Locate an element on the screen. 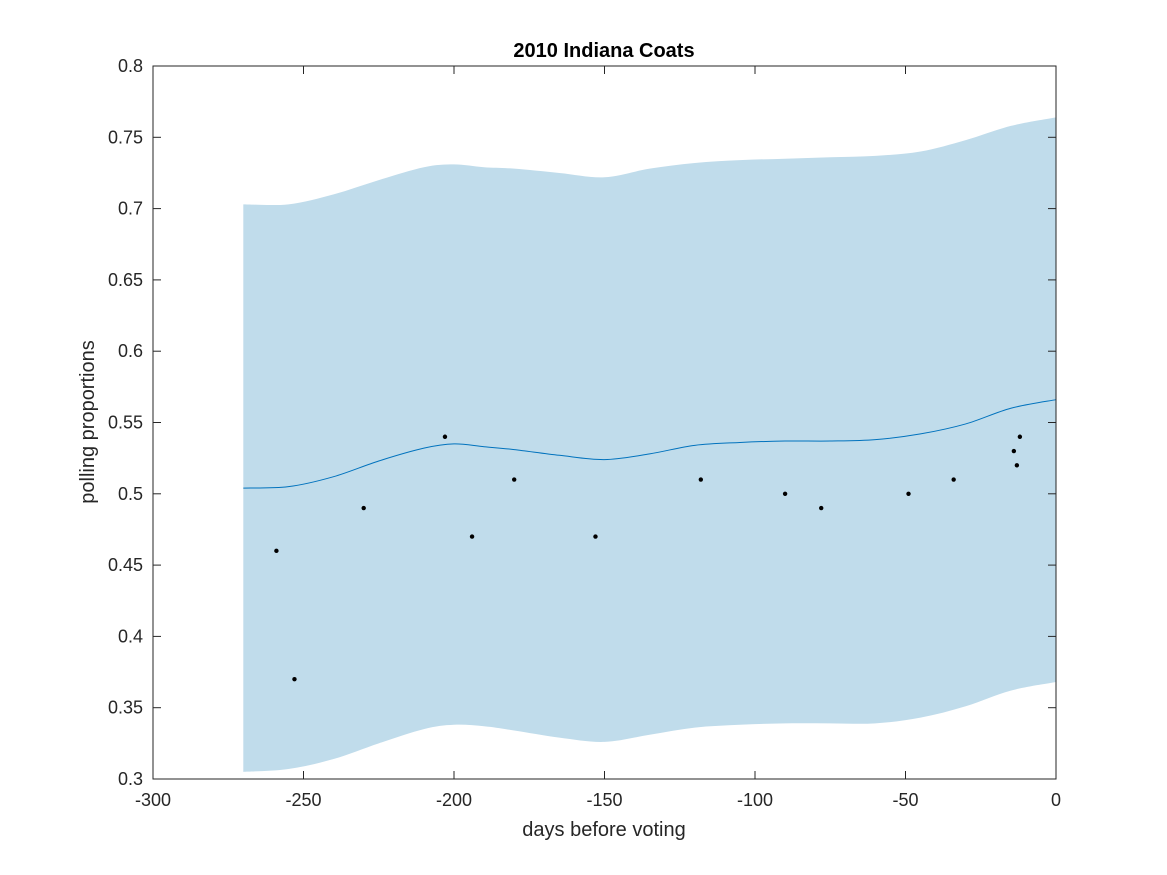  y-axis-label: polling proportions is located at coordinates (88, 421).